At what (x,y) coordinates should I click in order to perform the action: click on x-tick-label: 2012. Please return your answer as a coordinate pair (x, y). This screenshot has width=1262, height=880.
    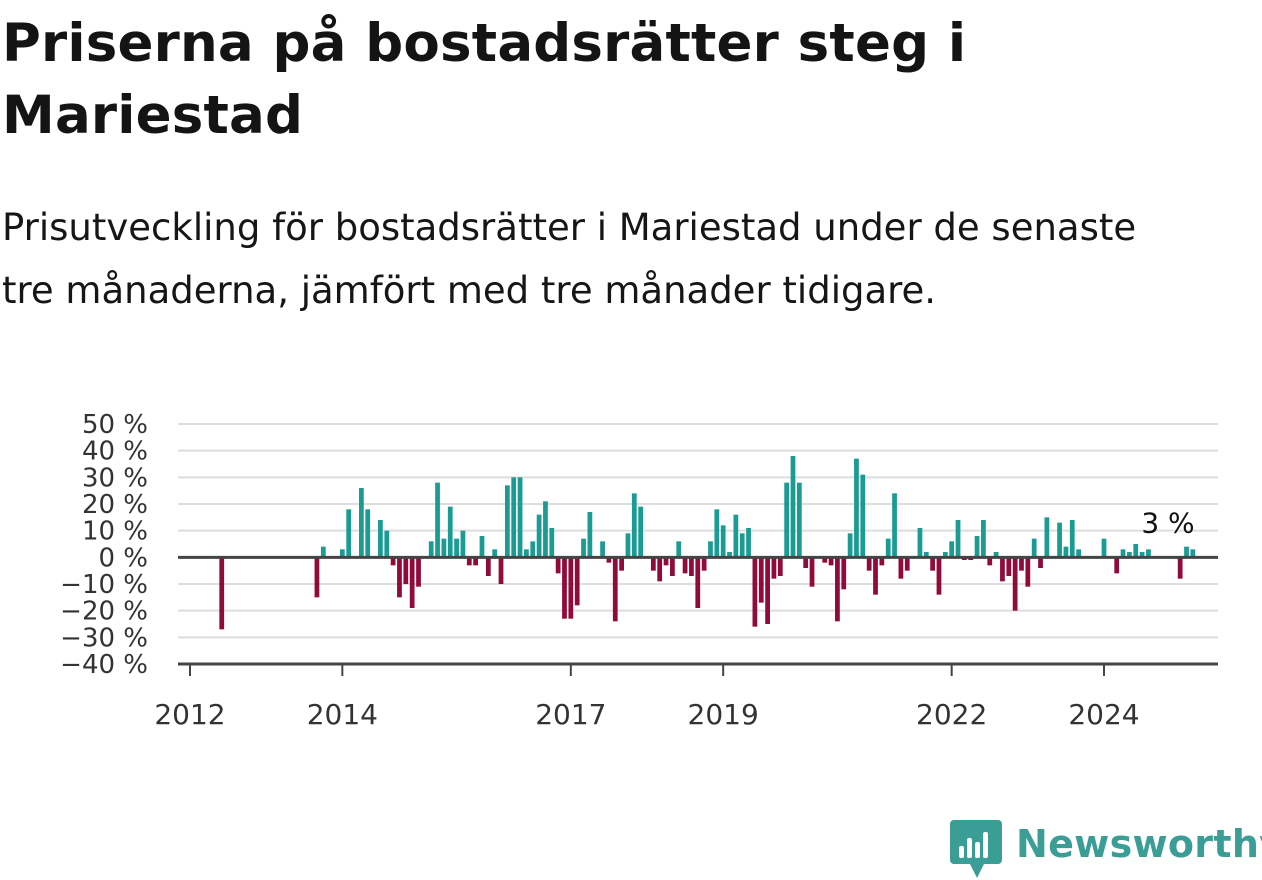
    Looking at the image, I should click on (189, 714).